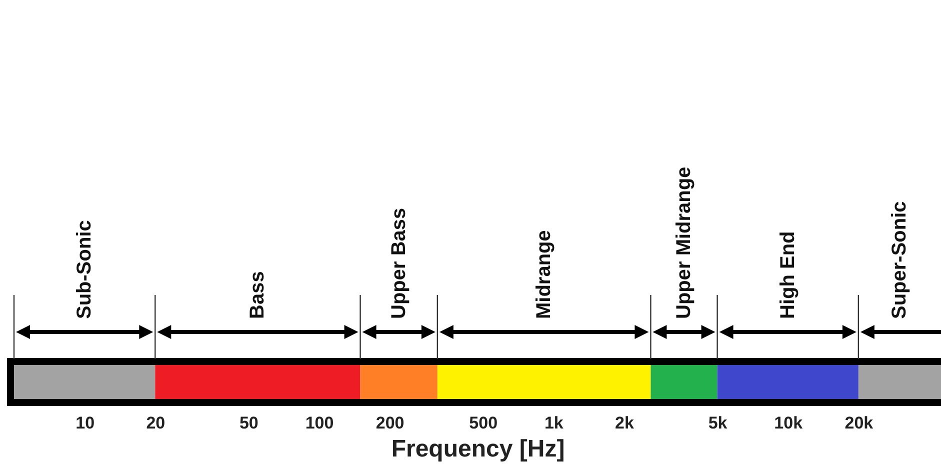 This screenshot has height=475, width=941. What do you see at coordinates (554, 423) in the screenshot?
I see `x-tick-label: 1k` at bounding box center [554, 423].